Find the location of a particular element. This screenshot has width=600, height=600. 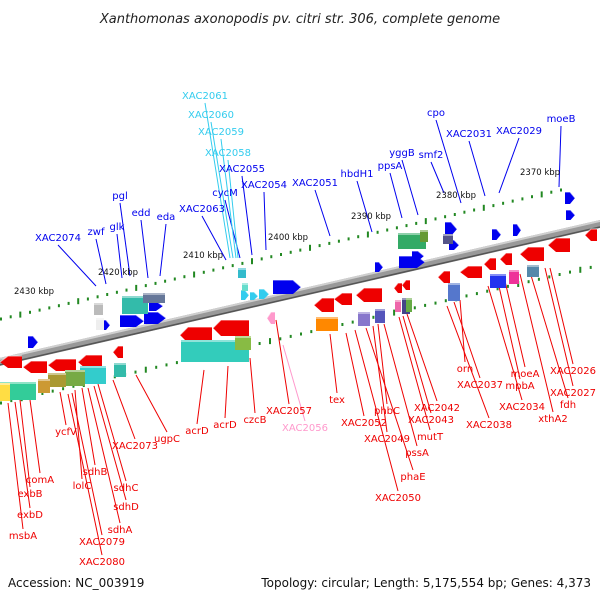

gene-label: moeB is located at coordinates (561, 119).